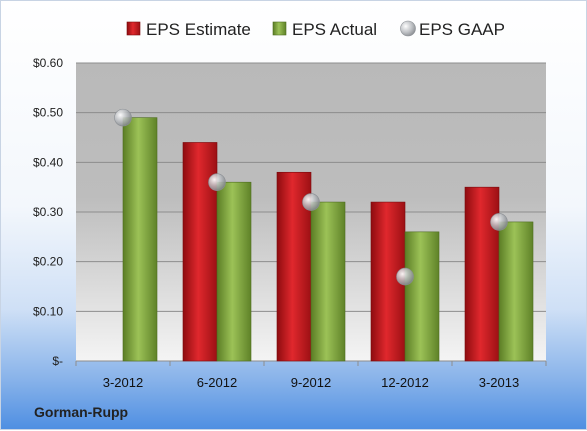 The height and width of the screenshot is (431, 587). What do you see at coordinates (405, 382) in the screenshot?
I see `category-label: 12-2012` at bounding box center [405, 382].